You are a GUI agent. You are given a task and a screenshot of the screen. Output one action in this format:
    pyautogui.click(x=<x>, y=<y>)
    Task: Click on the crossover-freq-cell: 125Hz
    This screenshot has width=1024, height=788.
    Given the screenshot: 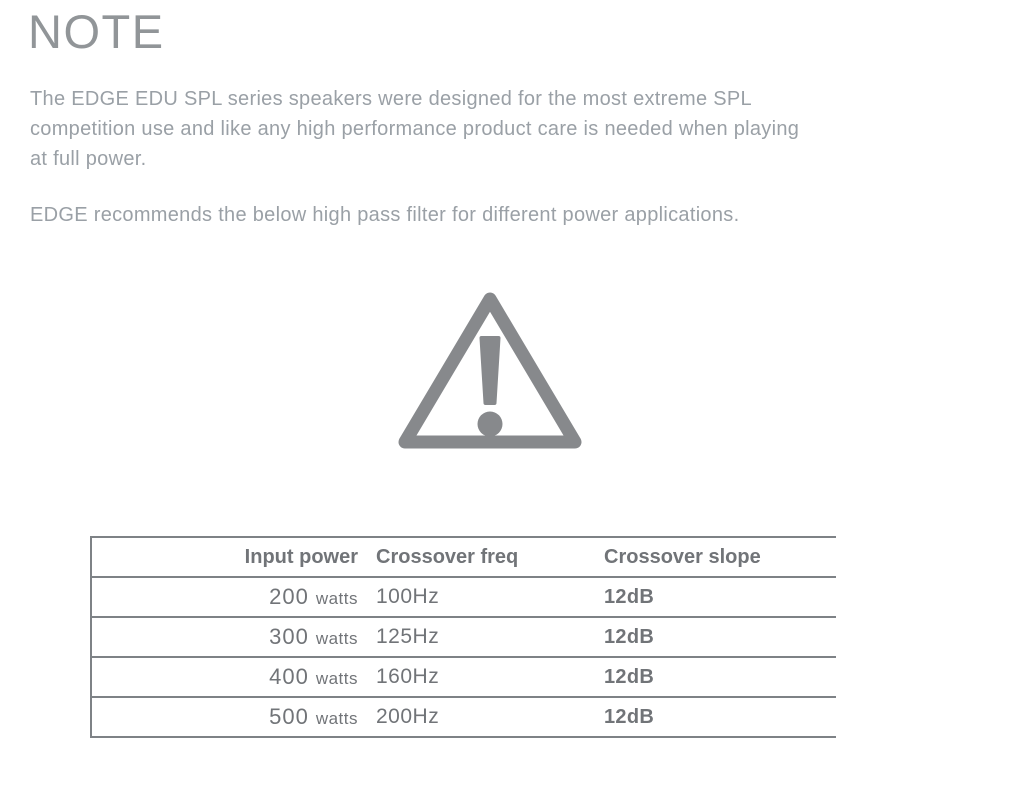 What is the action you would take?
    pyautogui.click(x=408, y=636)
    